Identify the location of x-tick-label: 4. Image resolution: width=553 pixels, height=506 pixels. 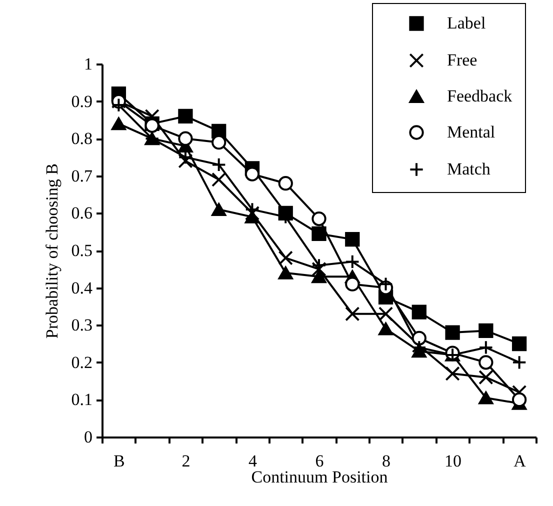
(253, 461).